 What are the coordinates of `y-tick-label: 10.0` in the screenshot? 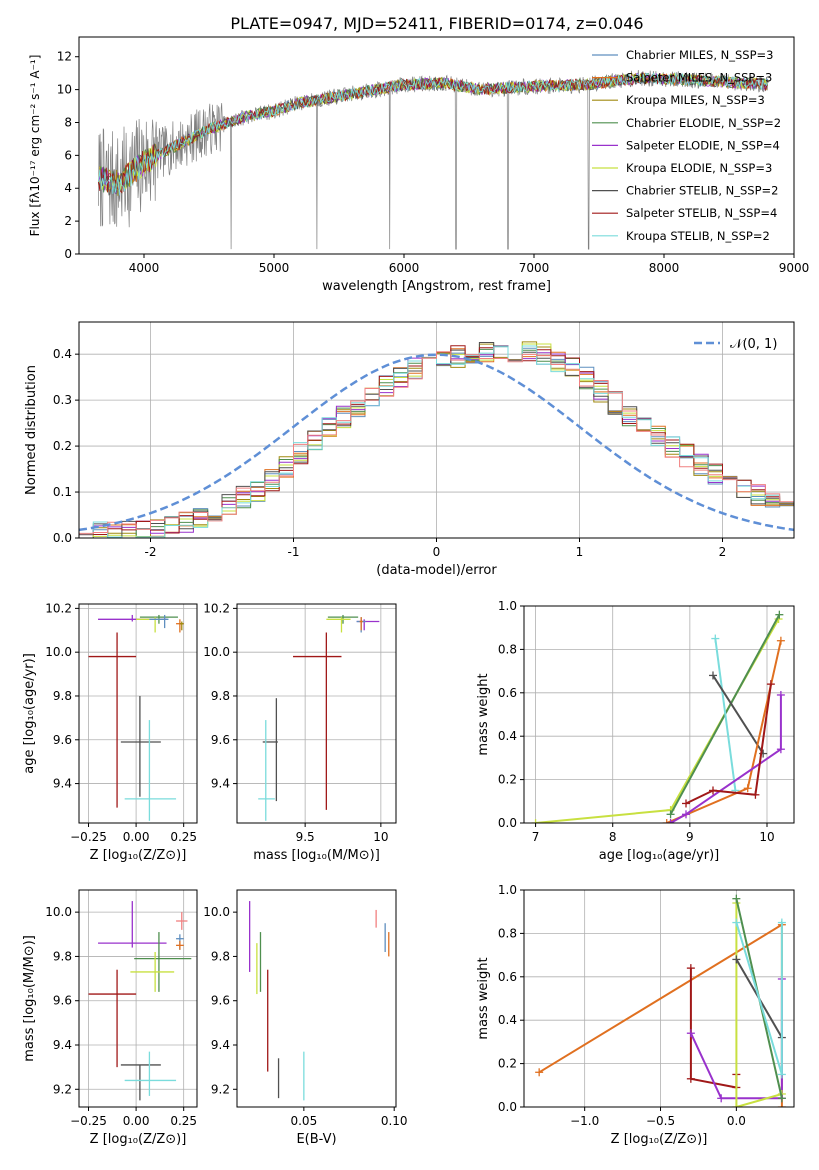 It's located at (216, 652).